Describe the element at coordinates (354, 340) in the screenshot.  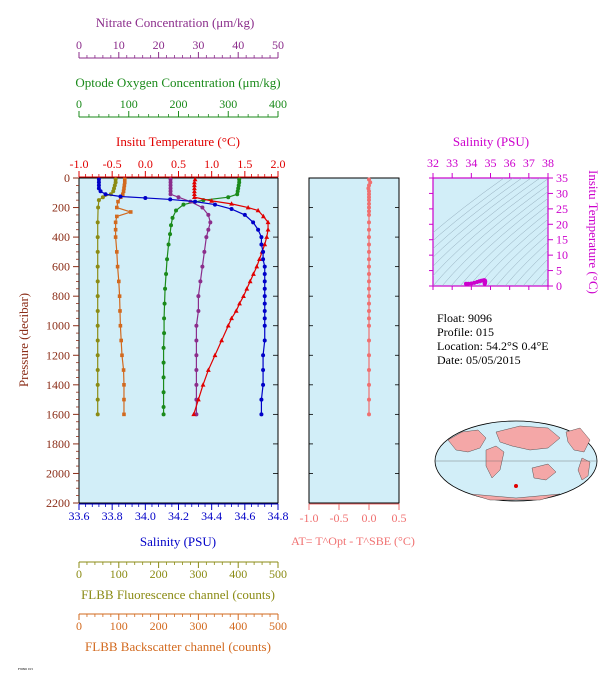
I see `delta-t-plot-area` at that location.